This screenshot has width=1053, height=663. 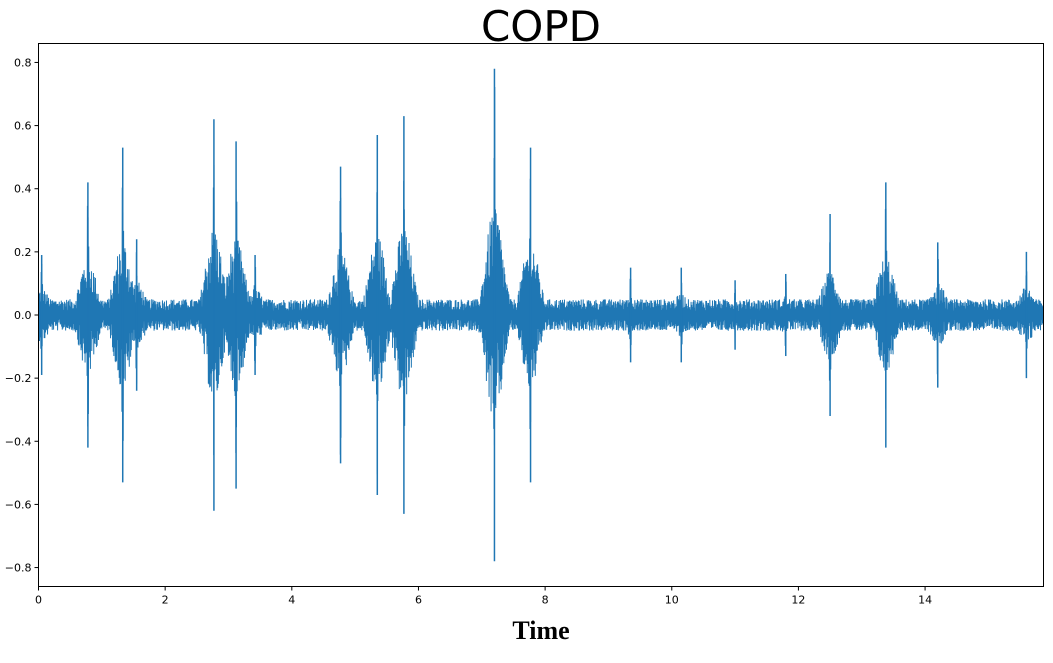 I want to click on x-tick-label: 2, so click(x=165, y=600).